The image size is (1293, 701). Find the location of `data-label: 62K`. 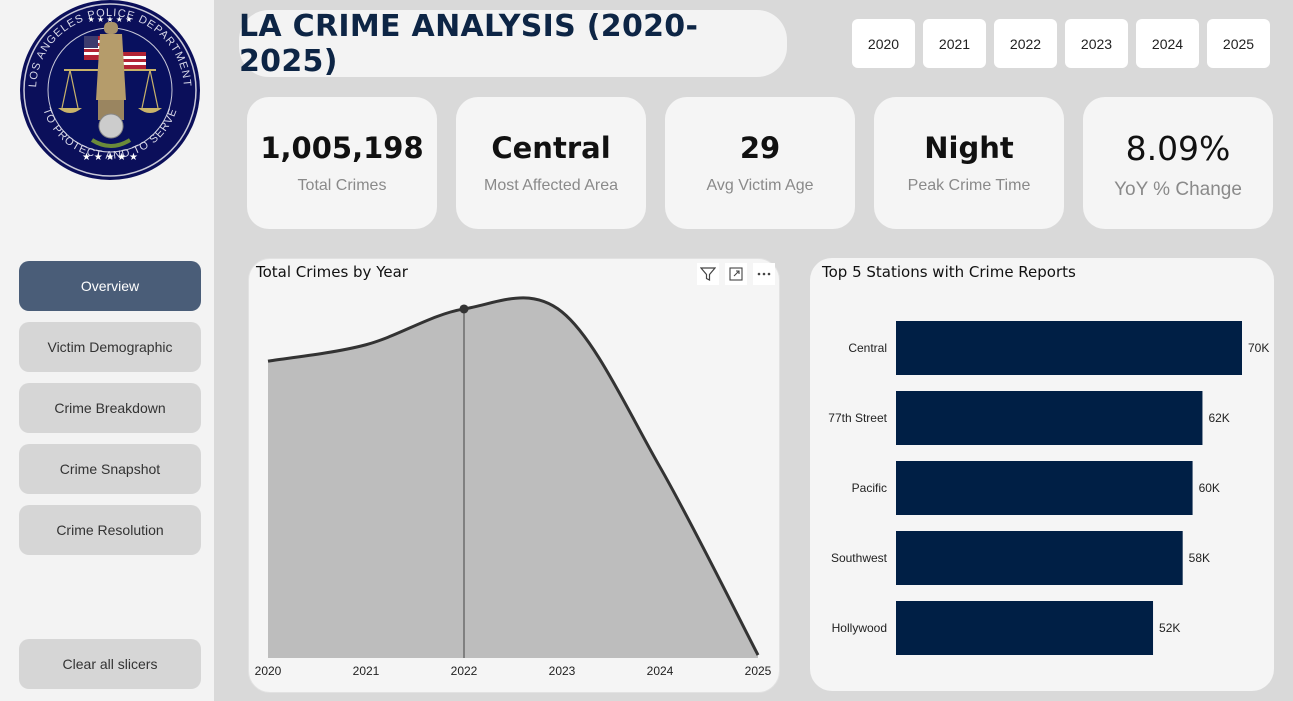

data-label: 62K is located at coordinates (1218, 418).